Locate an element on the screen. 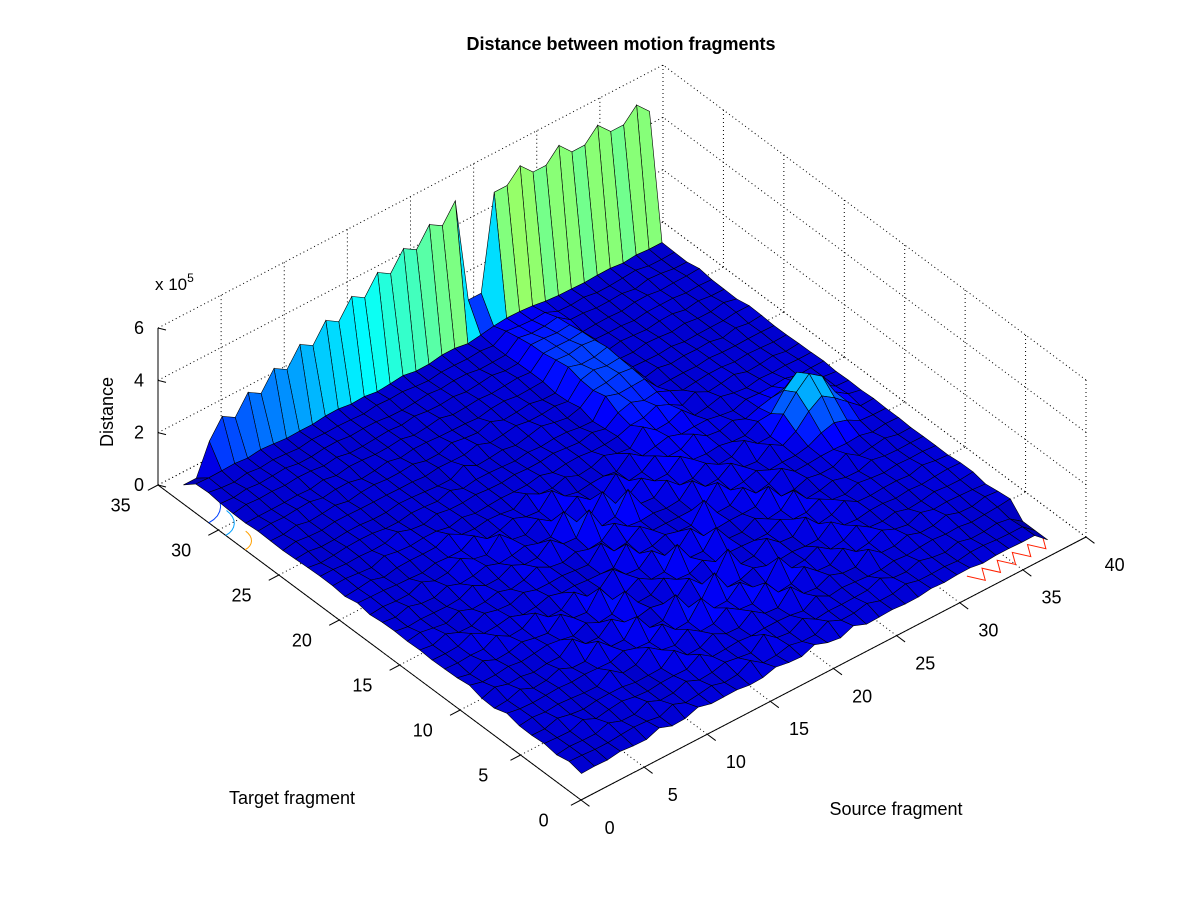 The width and height of the screenshot is (1201, 900). x-tick-label: 40 is located at coordinates (1115, 565).